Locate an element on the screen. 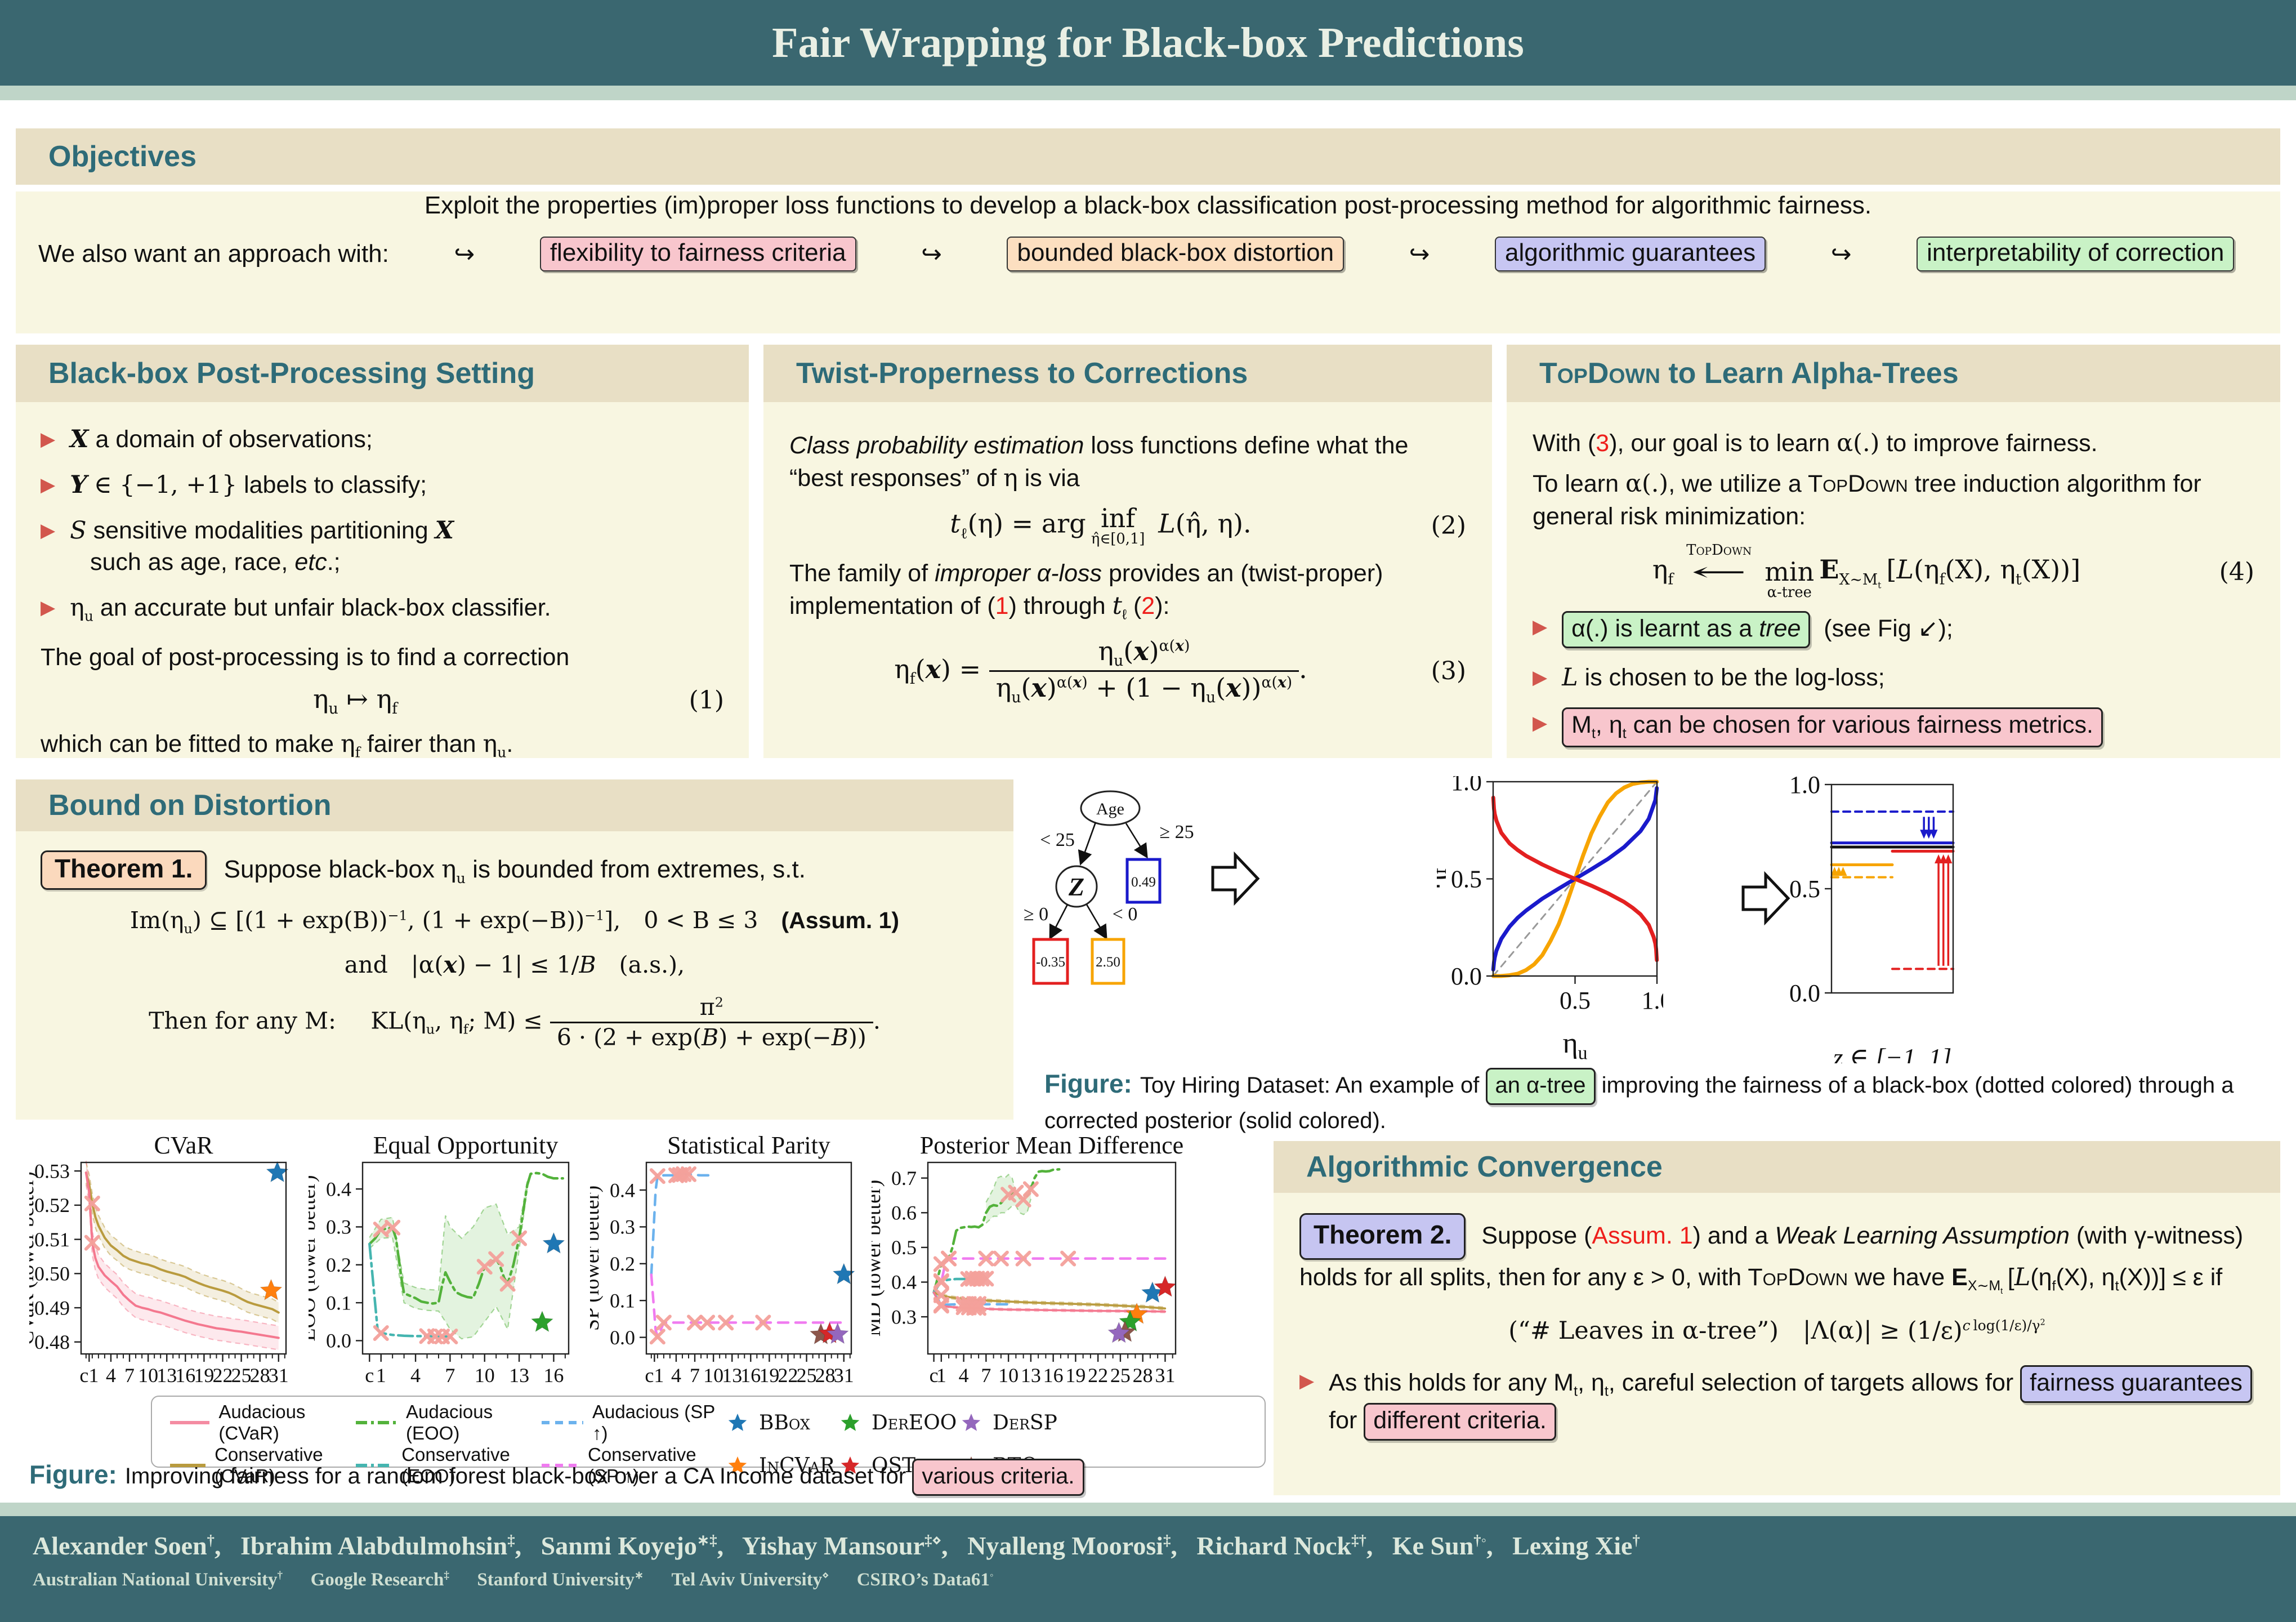 Image resolution: width=2296 pixels, height=1622 pixels. theorem-2-label: Theorem 2. is located at coordinates (1382, 1236).